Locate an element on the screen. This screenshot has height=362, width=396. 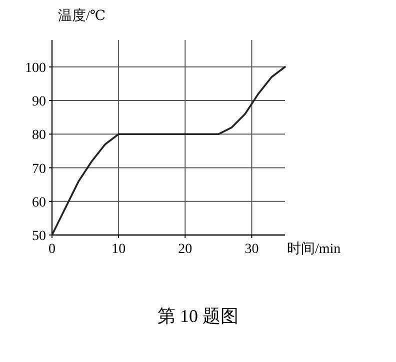
x-tick-label: 0 is located at coordinates (52, 249).